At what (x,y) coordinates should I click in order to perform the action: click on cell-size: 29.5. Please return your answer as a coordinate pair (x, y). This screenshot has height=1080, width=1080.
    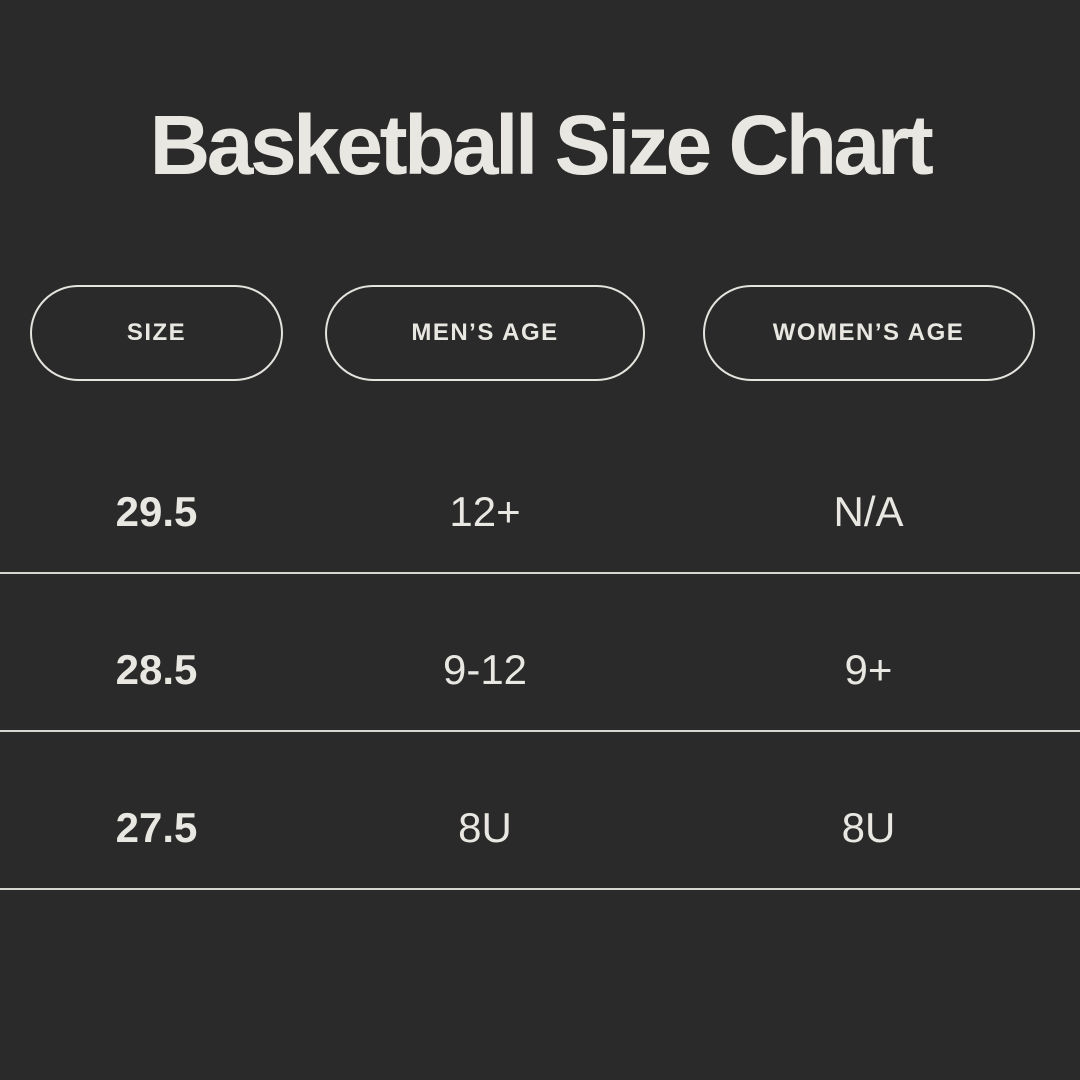
    Looking at the image, I should click on (156, 512).